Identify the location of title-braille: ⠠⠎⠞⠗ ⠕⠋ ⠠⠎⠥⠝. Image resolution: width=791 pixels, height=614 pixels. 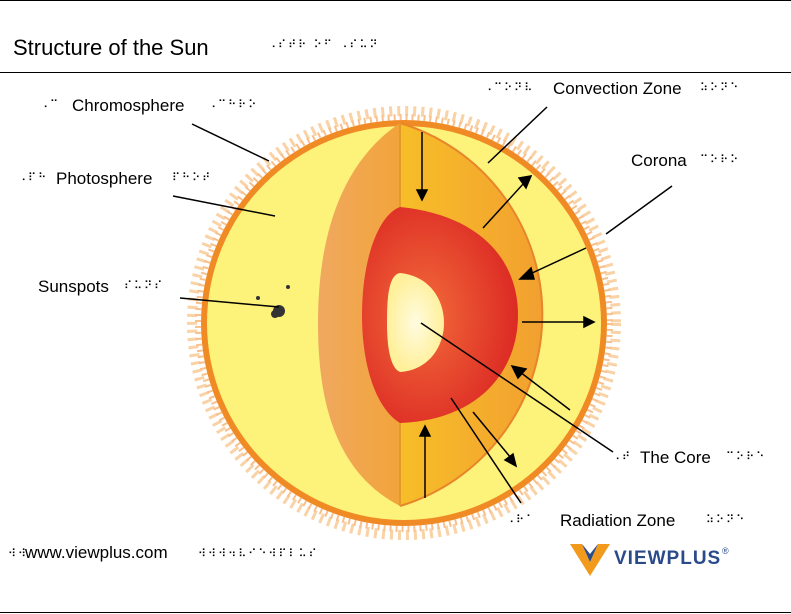
(324, 44).